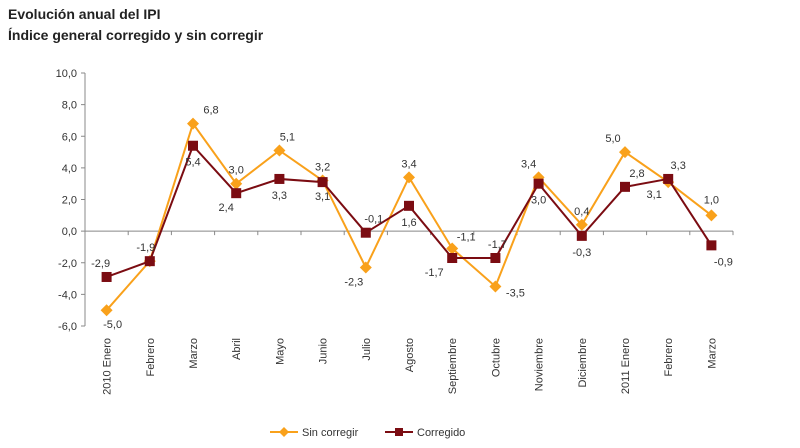  What do you see at coordinates (540, 364) in the screenshot?
I see `x-tick-label: Noviembre` at bounding box center [540, 364].